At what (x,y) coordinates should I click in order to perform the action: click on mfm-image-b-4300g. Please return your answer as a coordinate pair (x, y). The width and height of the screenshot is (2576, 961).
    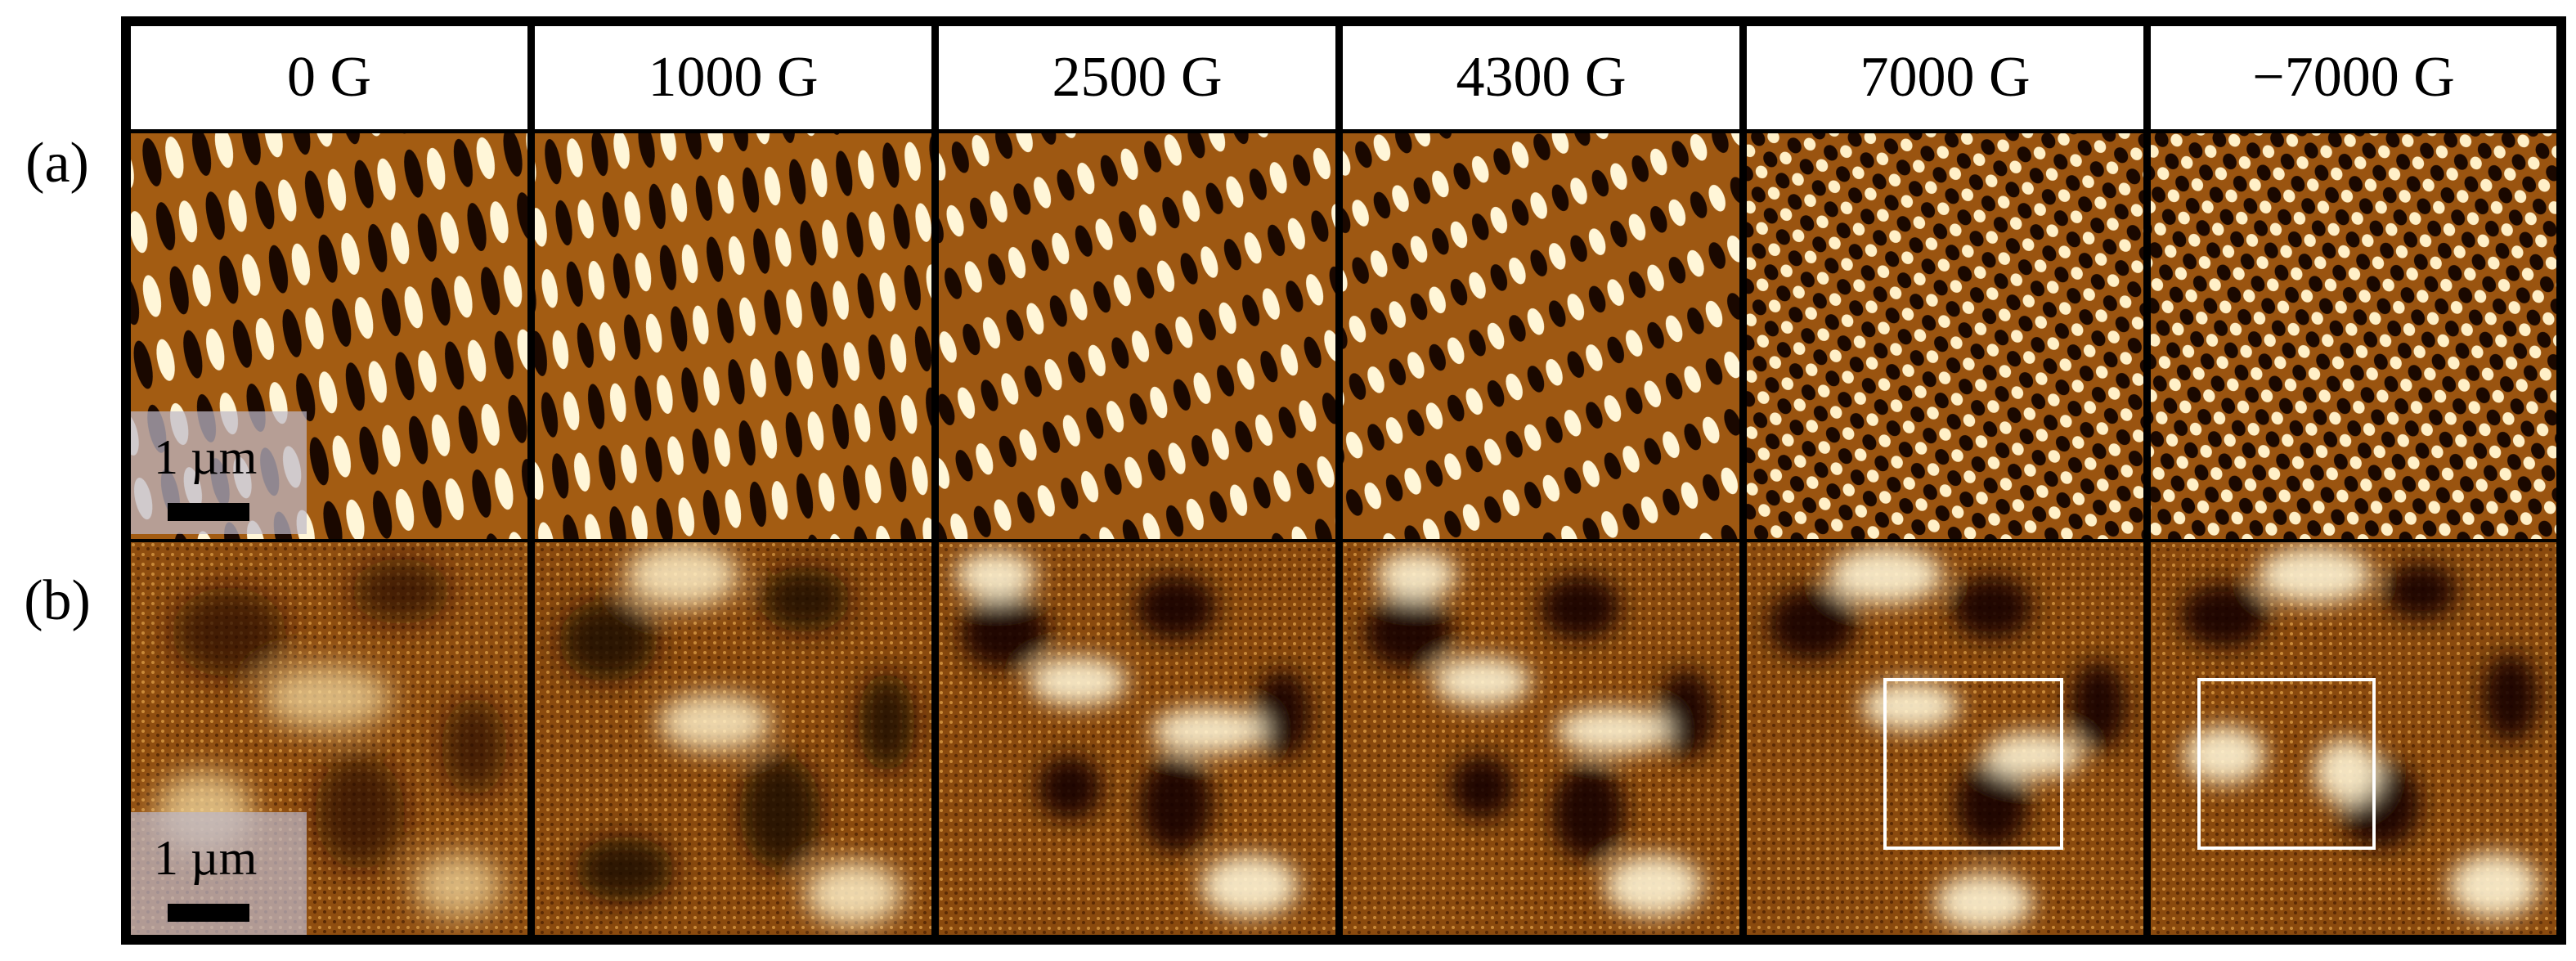
    Looking at the image, I should click on (1541, 738).